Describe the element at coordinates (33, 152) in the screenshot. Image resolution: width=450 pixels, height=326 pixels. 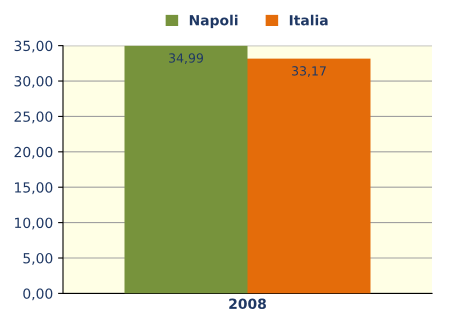
I see `y-tick-label: 20,00` at that location.